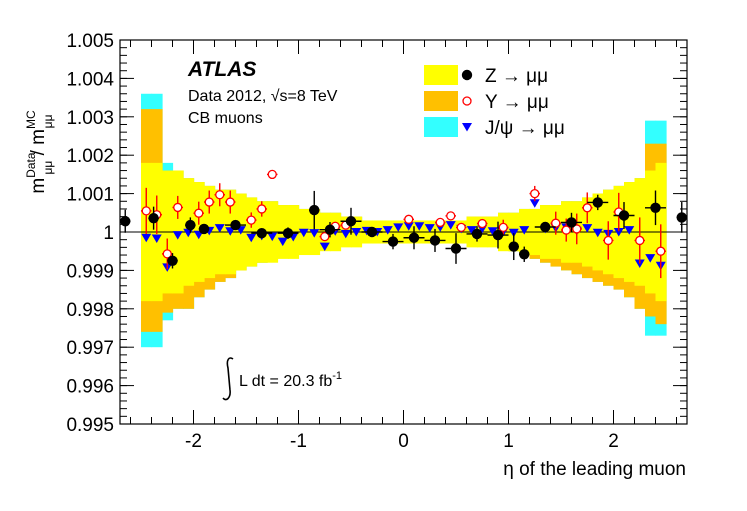 The width and height of the screenshot is (747, 511). I want to click on y-tick-label: 0.998, so click(90, 310).